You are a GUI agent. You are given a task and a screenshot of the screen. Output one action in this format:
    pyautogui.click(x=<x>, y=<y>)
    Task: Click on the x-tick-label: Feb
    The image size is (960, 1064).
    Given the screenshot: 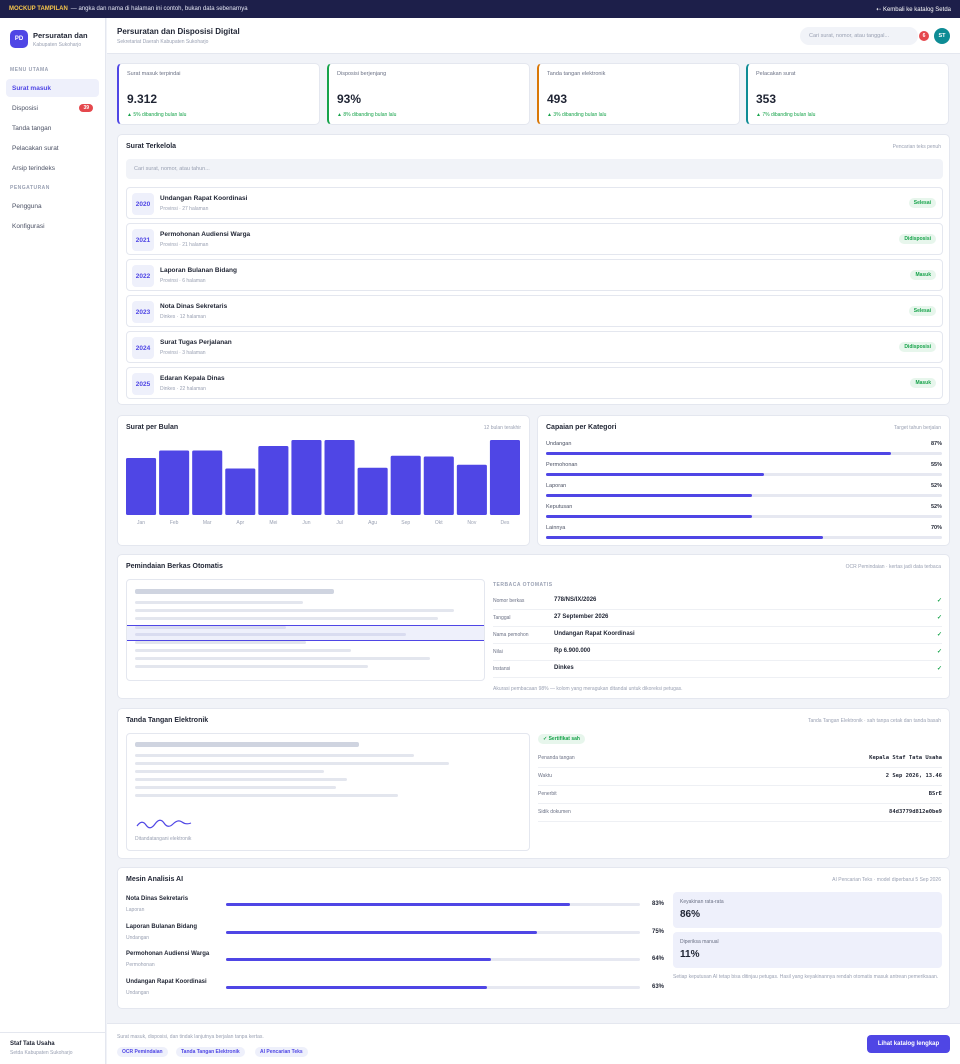 What is the action you would take?
    pyautogui.click(x=174, y=523)
    